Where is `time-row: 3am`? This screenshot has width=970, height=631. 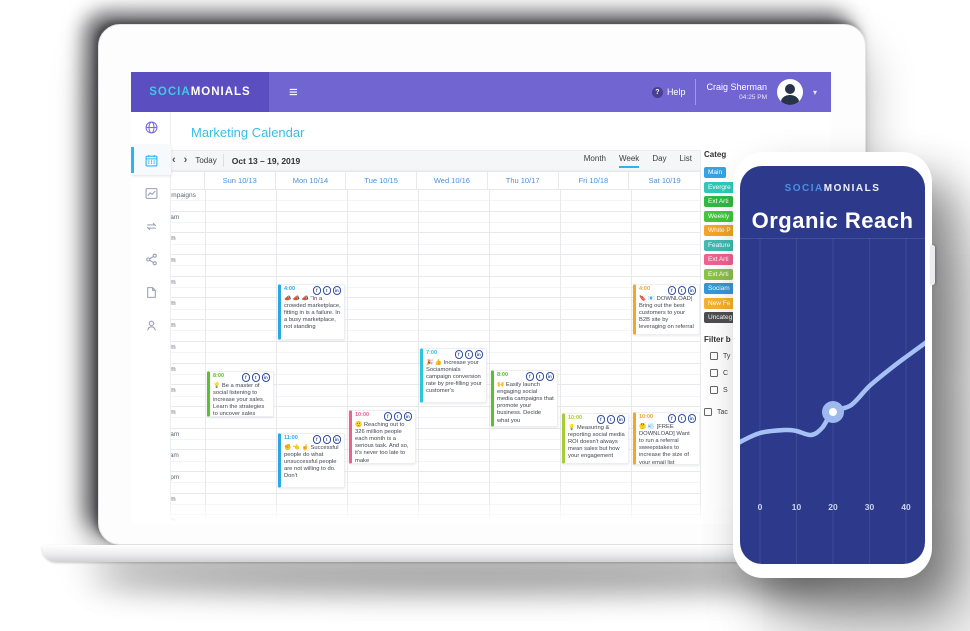
time-row: 3am is located at coordinates (430, 288).